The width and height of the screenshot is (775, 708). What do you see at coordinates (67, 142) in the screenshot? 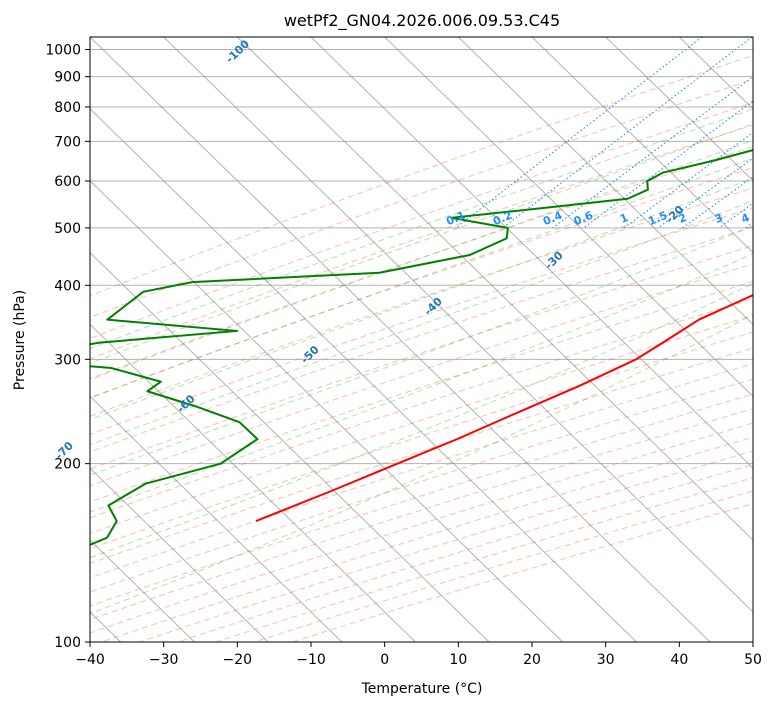
I see `y-tick-label: 700` at bounding box center [67, 142].